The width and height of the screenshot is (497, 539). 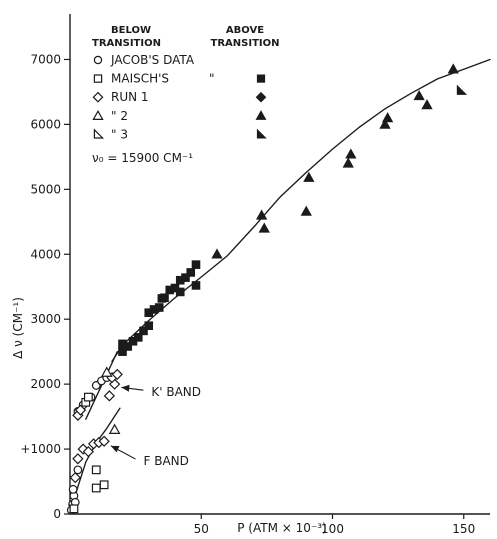 What do you see at coordinates (126, 43) in the screenshot?
I see `legend-header-below-line: TRANSITION` at bounding box center [126, 43].